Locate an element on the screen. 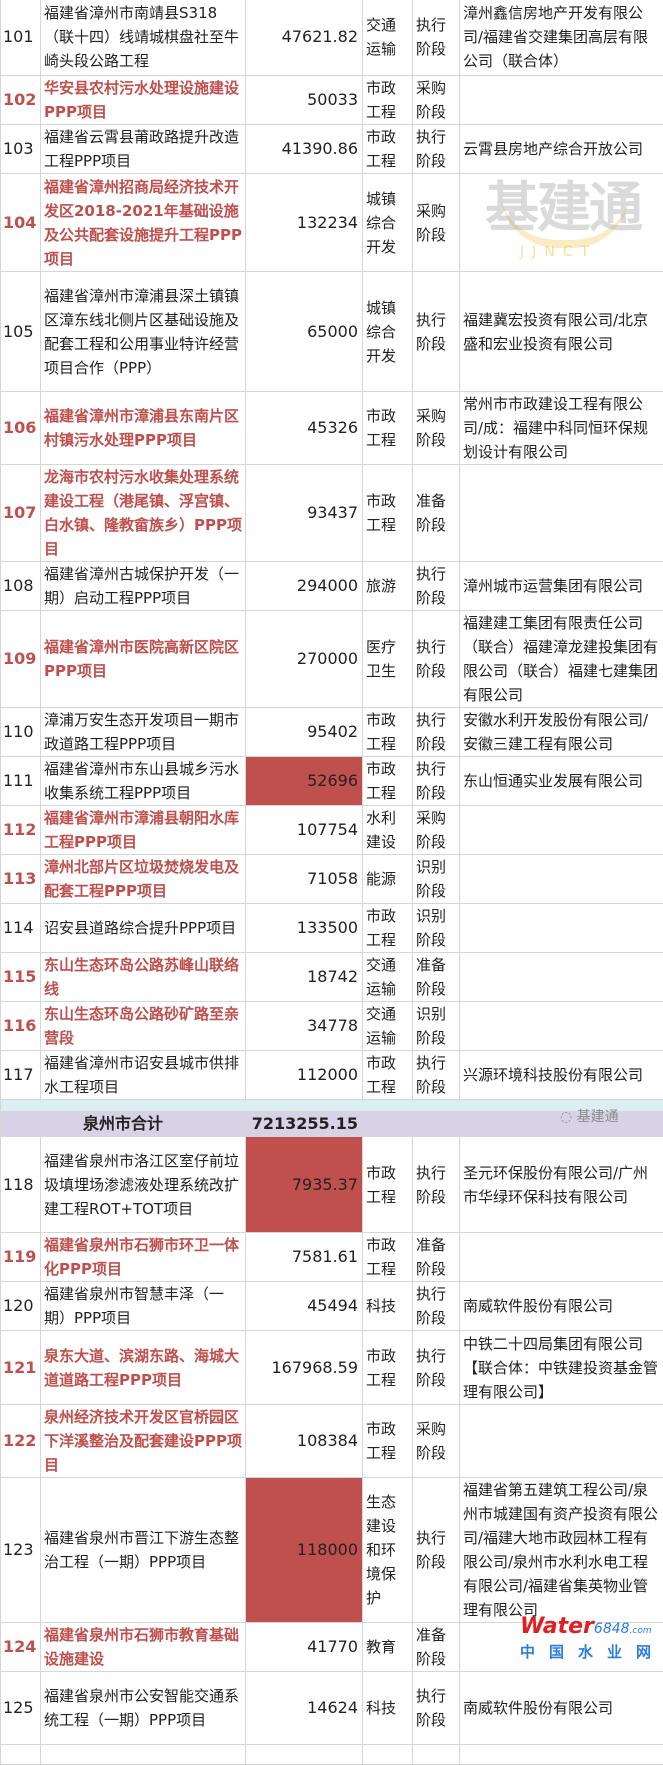 Image resolution: width=663 pixels, height=1765 pixels. investment-amount: 65000 is located at coordinates (304, 332).